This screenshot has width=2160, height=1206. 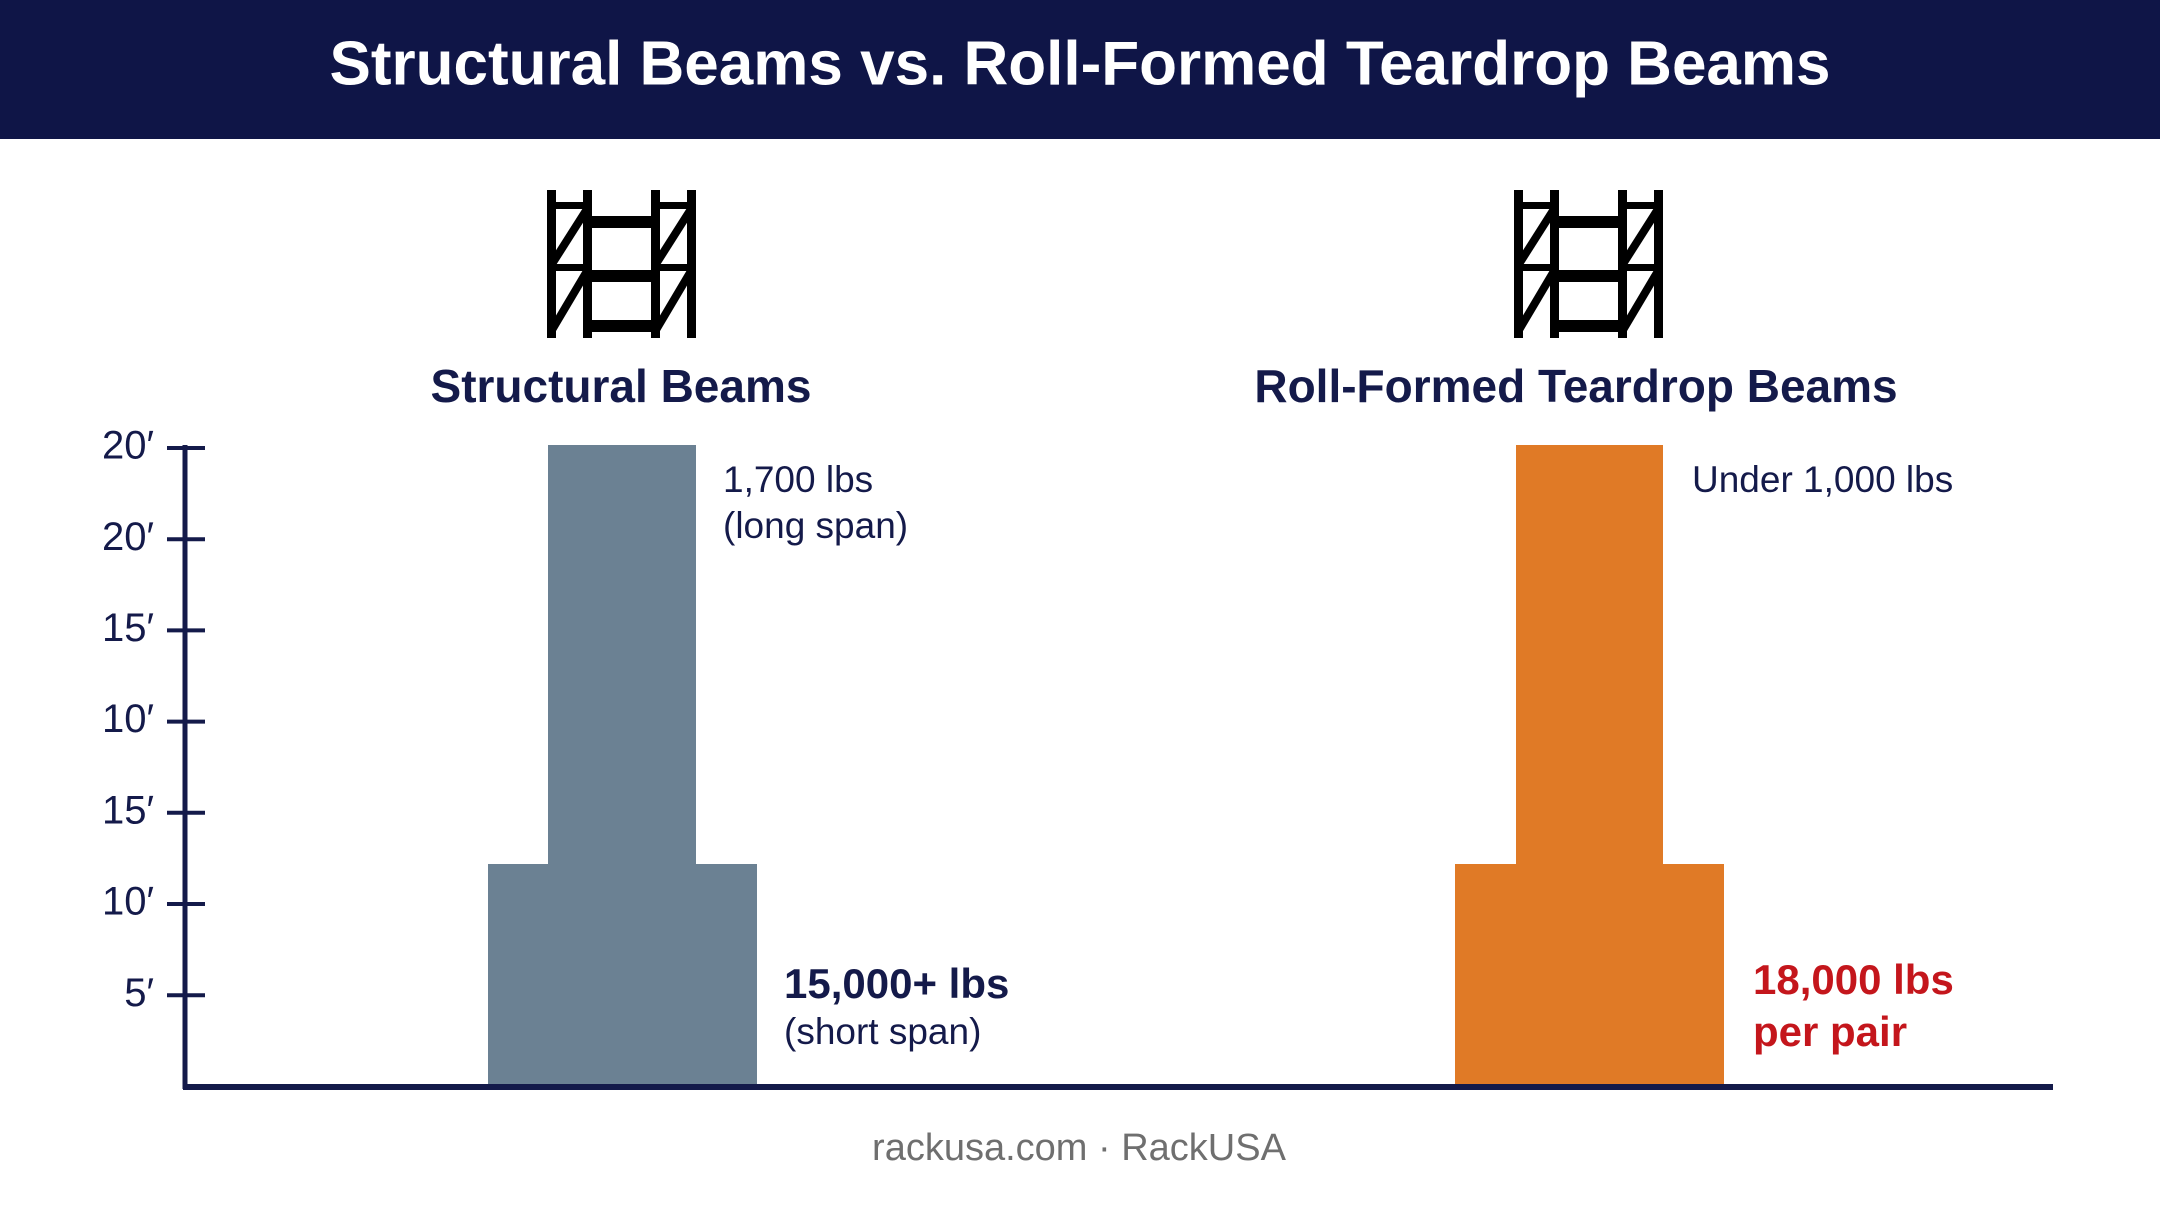 What do you see at coordinates (139, 993) in the screenshot?
I see `tick-label: 5′` at bounding box center [139, 993].